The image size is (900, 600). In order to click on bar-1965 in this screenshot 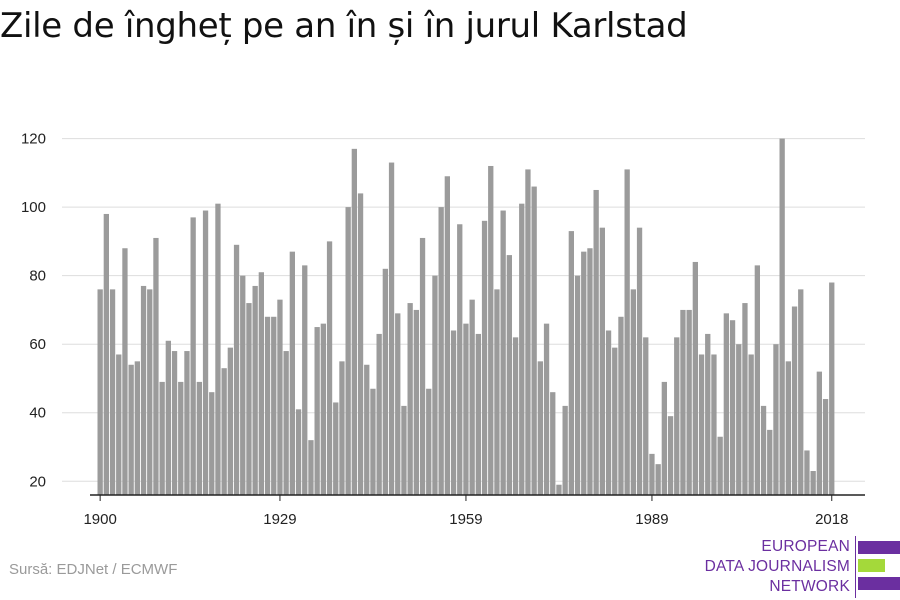, I will do `click(503, 353)`.